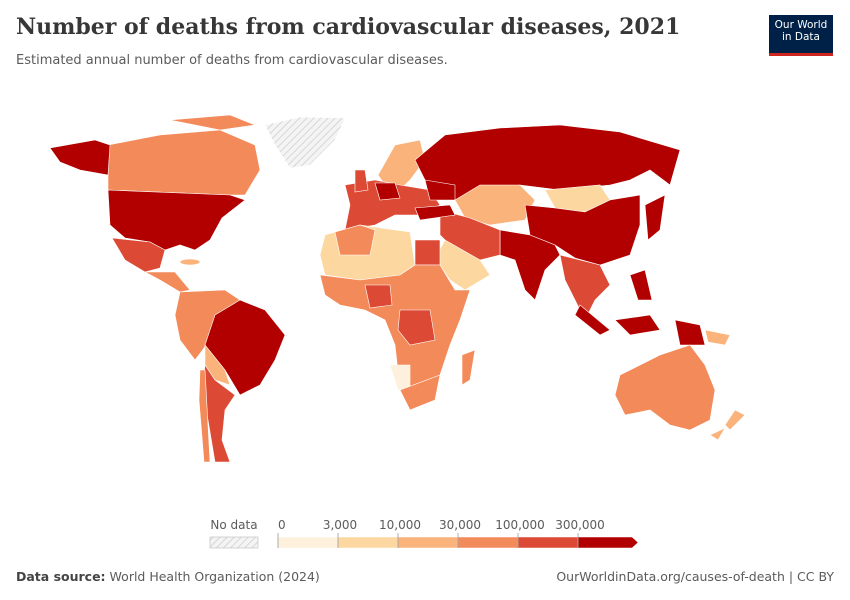  What do you see at coordinates (234, 542) in the screenshot?
I see `no-data-swatch` at bounding box center [234, 542].